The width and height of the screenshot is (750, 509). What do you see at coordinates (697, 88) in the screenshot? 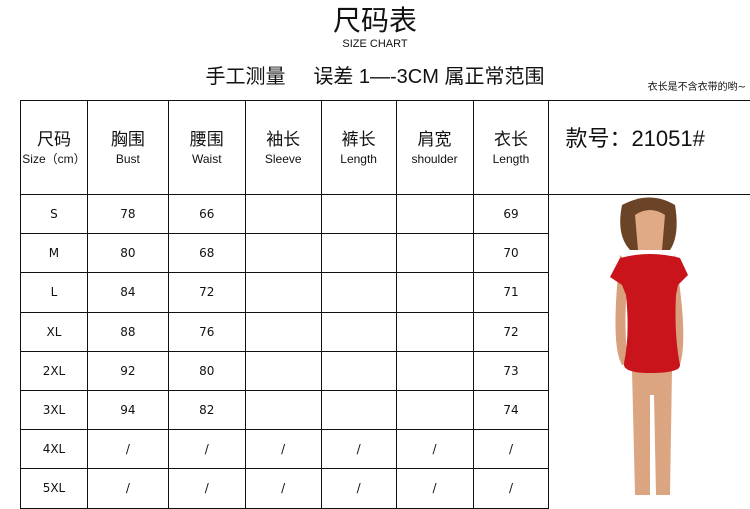
I see `length-note: 衣长是不含衣带的哟~` at bounding box center [697, 88].